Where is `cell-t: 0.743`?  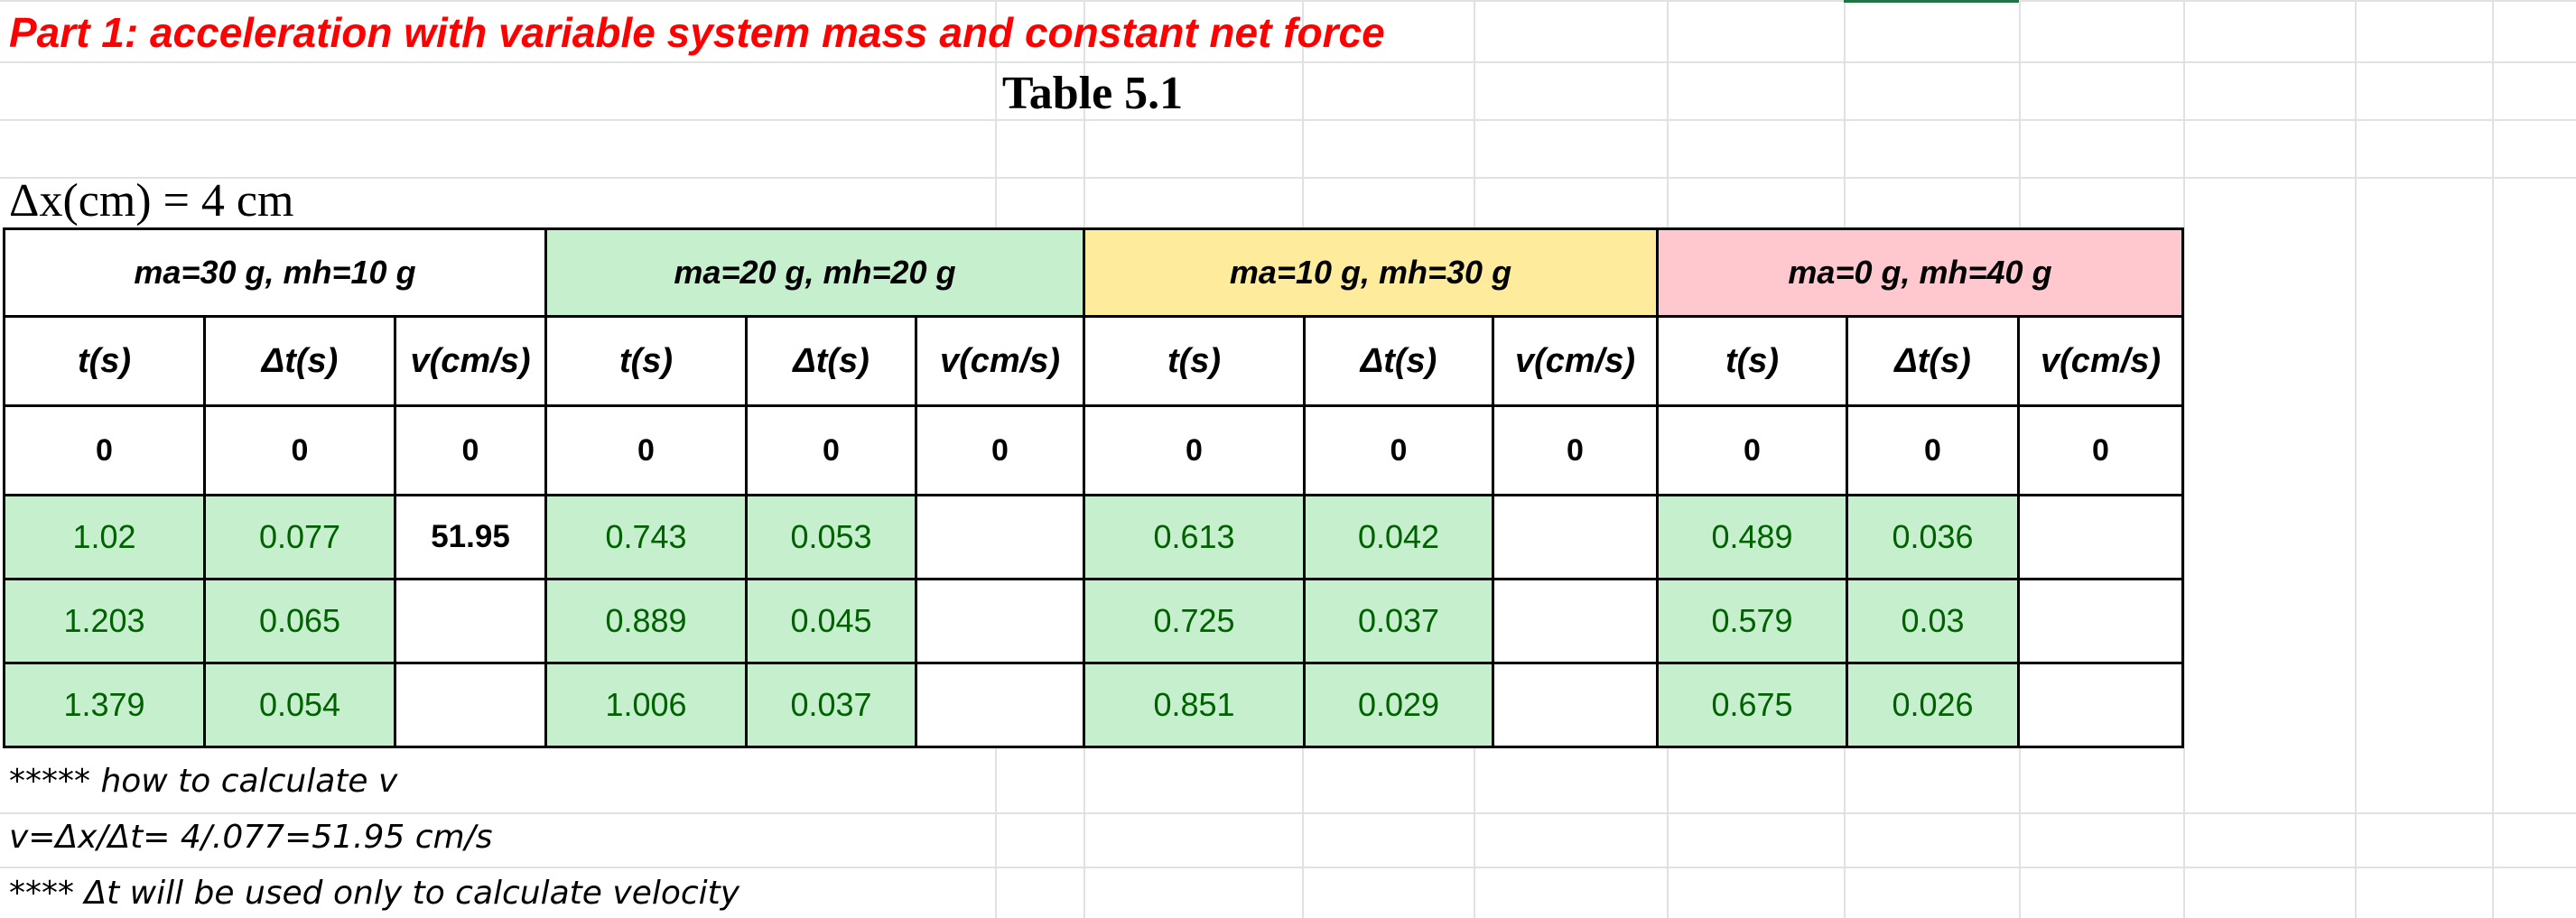
cell-t: 0.743 is located at coordinates (646, 537).